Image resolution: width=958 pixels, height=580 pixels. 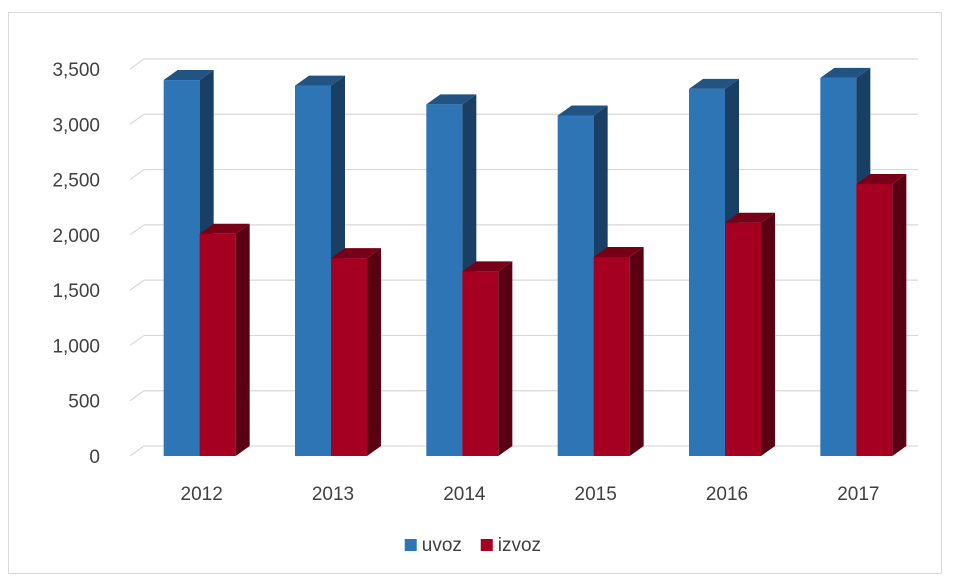 I want to click on y-tick-label: 500, so click(x=84, y=402).